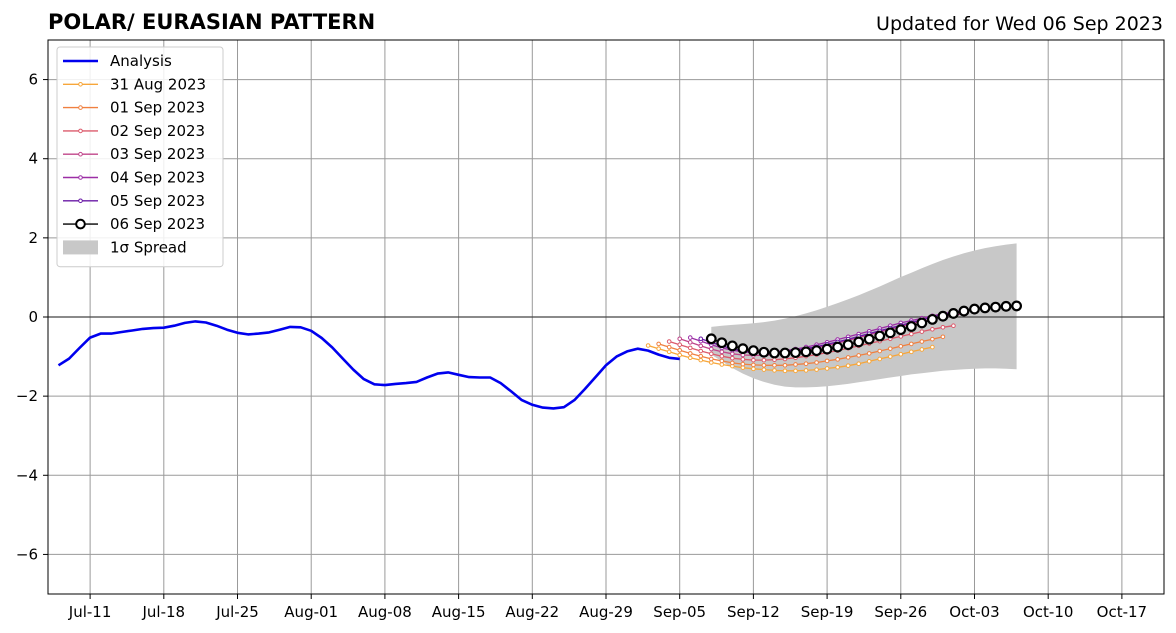 The image size is (1176, 633). I want to click on legend-label: 05 Sep 2023, so click(157, 201).